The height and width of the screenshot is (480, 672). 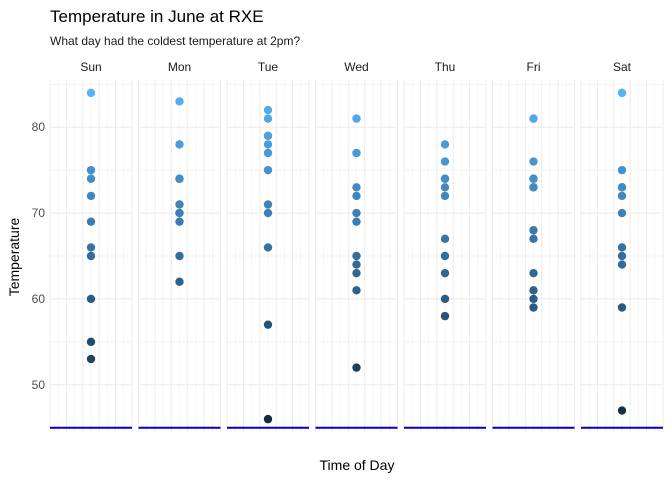 I want to click on facet-panel-sat: Sat, so click(x=622, y=246).